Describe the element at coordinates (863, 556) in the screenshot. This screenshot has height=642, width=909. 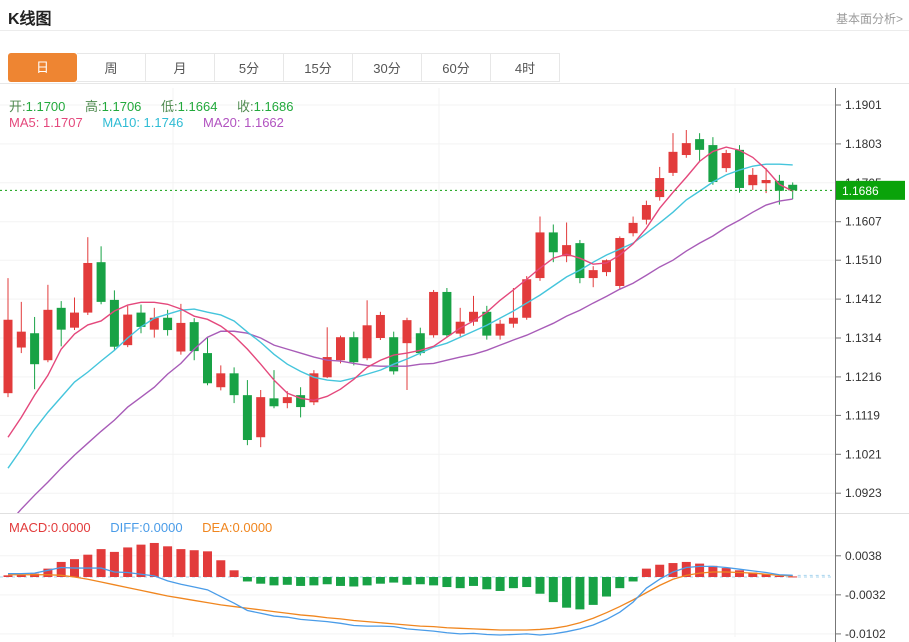
I see `svg-text: 0.0038` at that location.